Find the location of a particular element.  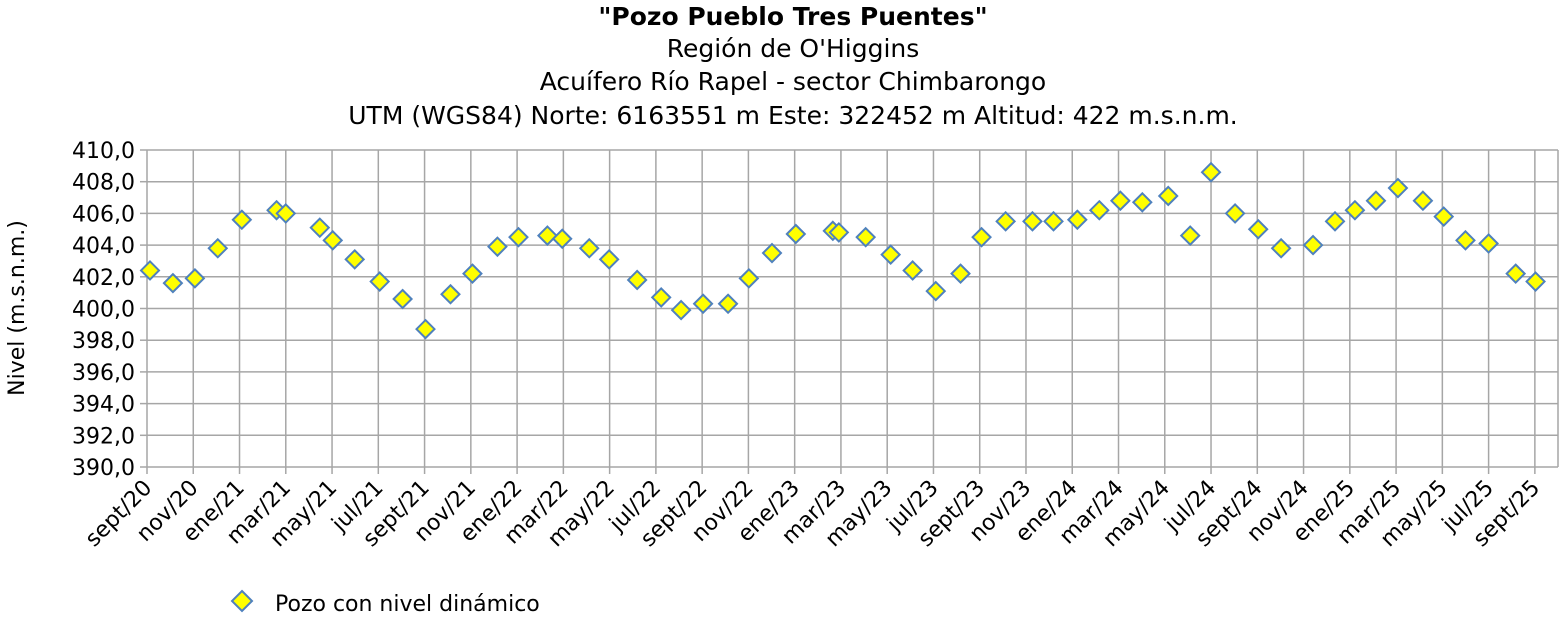

y-tick-label: 398,0 is located at coordinates (103, 341).